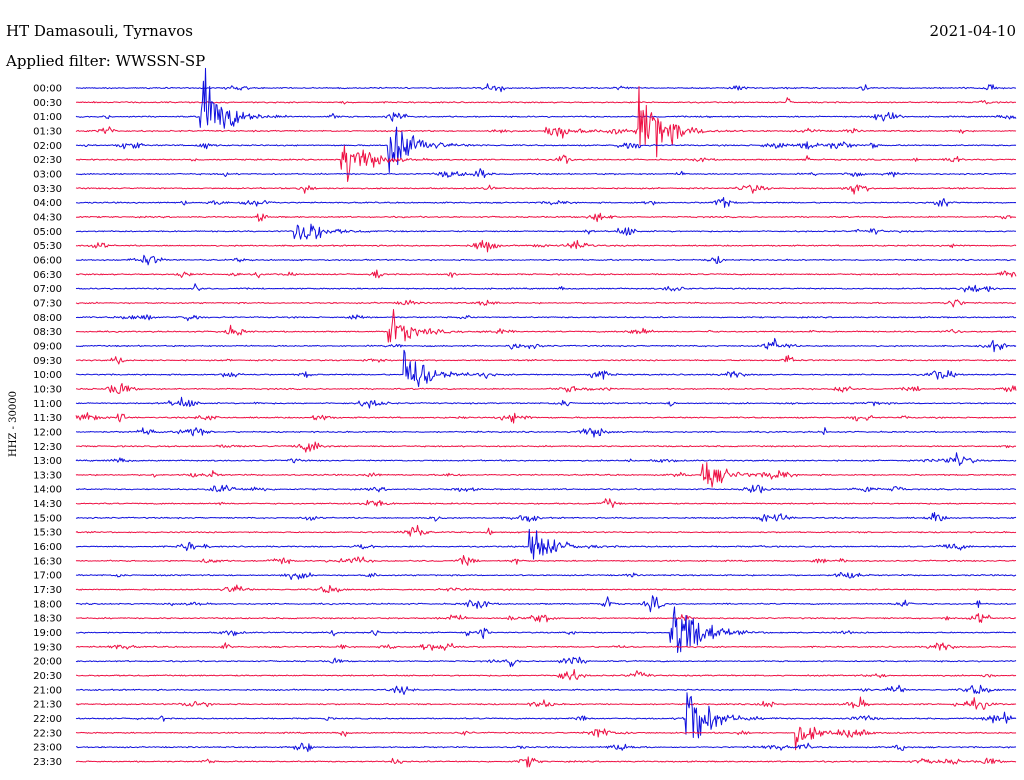  Describe the element at coordinates (105, 61) in the screenshot. I see `filter-label: Applied filter: WWSSN-SP` at that location.